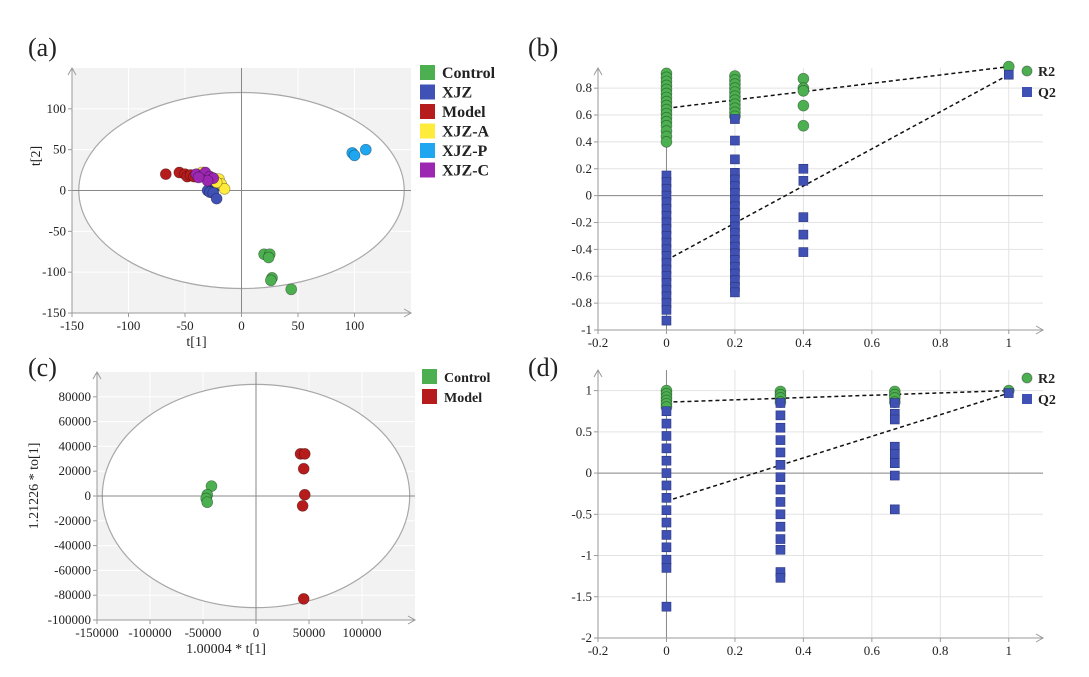 The height and width of the screenshot is (677, 1089). I want to click on y-tick-label: -50, so click(57, 230).